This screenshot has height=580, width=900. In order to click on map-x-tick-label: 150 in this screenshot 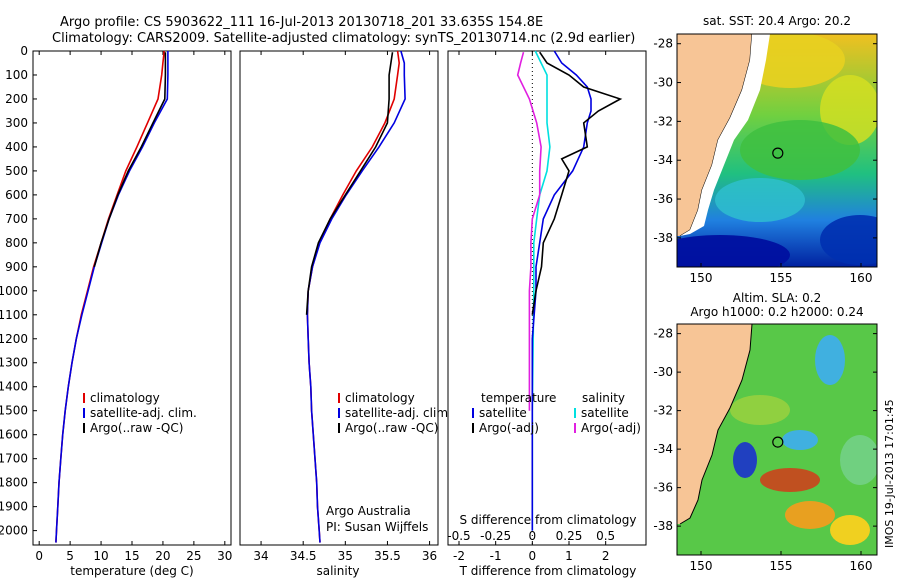, I will do `click(701, 278)`.